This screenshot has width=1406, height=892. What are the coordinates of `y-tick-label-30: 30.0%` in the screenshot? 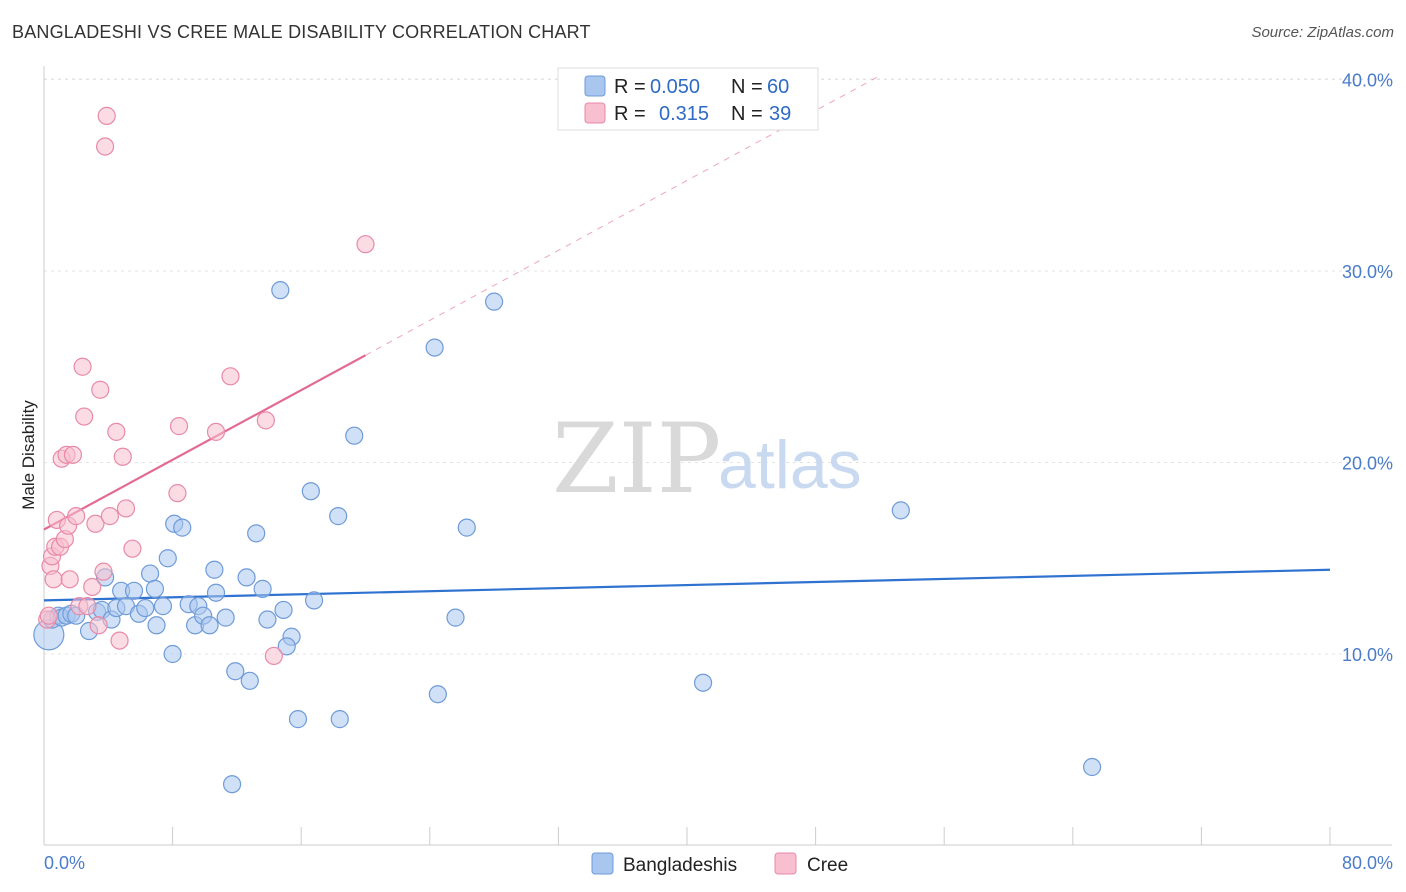 It's located at (1367, 272).